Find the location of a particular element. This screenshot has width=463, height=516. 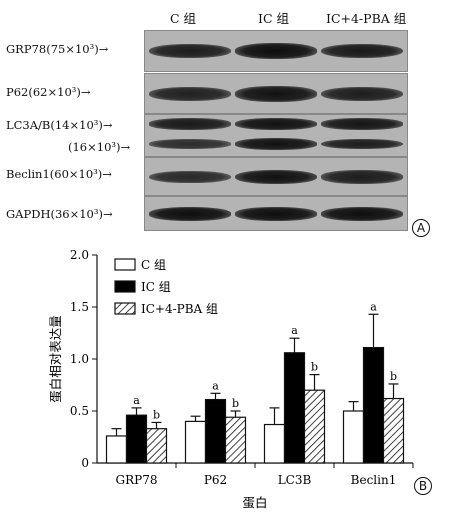

panel-letter-b: B is located at coordinates (423, 486).